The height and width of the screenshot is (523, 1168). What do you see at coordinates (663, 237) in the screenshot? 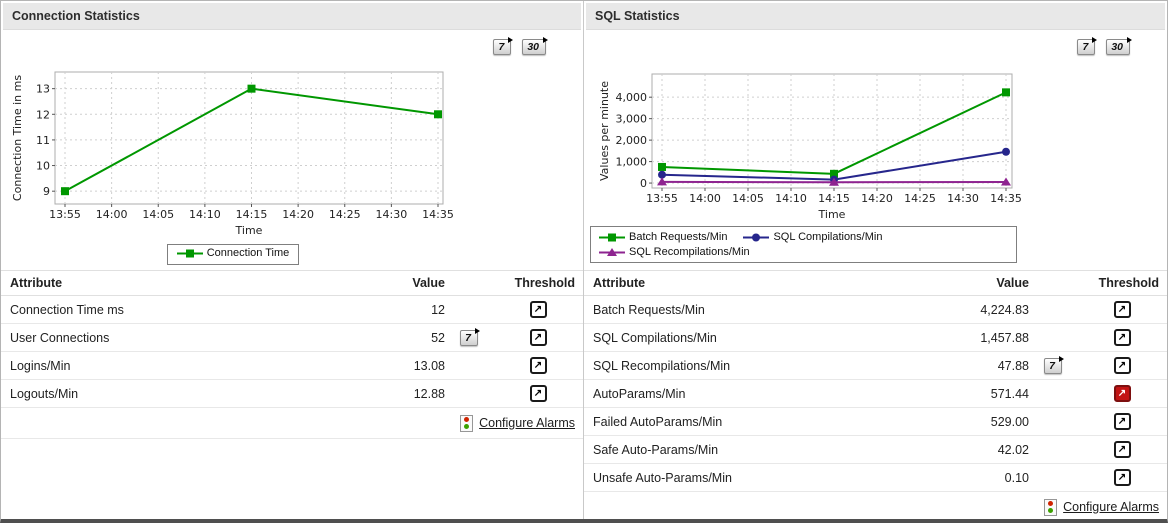
I see `legend-item: Batch Requests/Min` at bounding box center [663, 237].